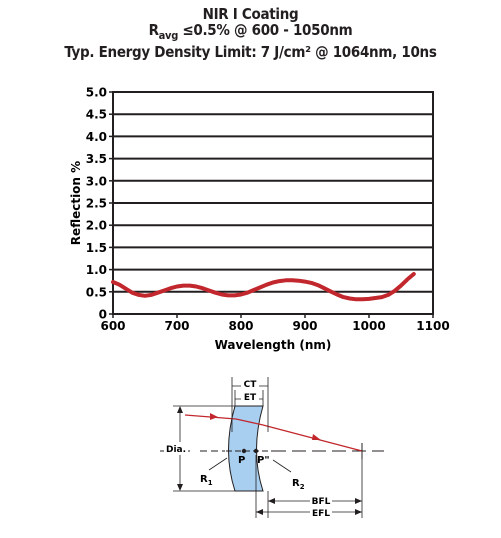  I want to click on p-label: P, so click(241, 460).